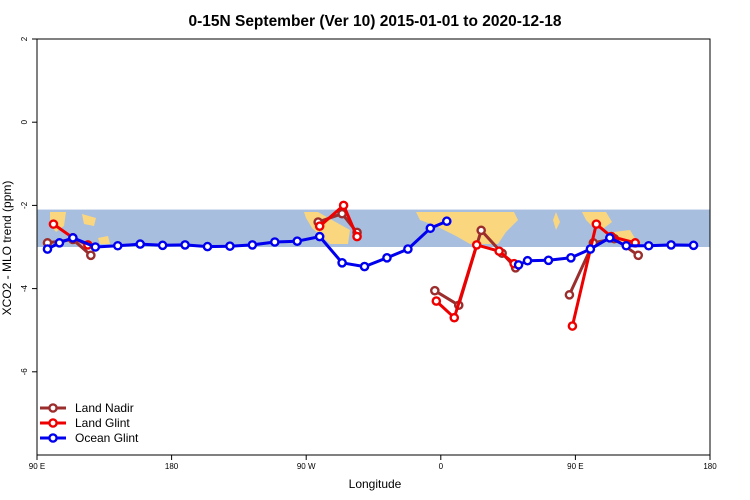 This screenshot has width=750, height=500. I want to click on legend-label: Land Glint, so click(102, 423).